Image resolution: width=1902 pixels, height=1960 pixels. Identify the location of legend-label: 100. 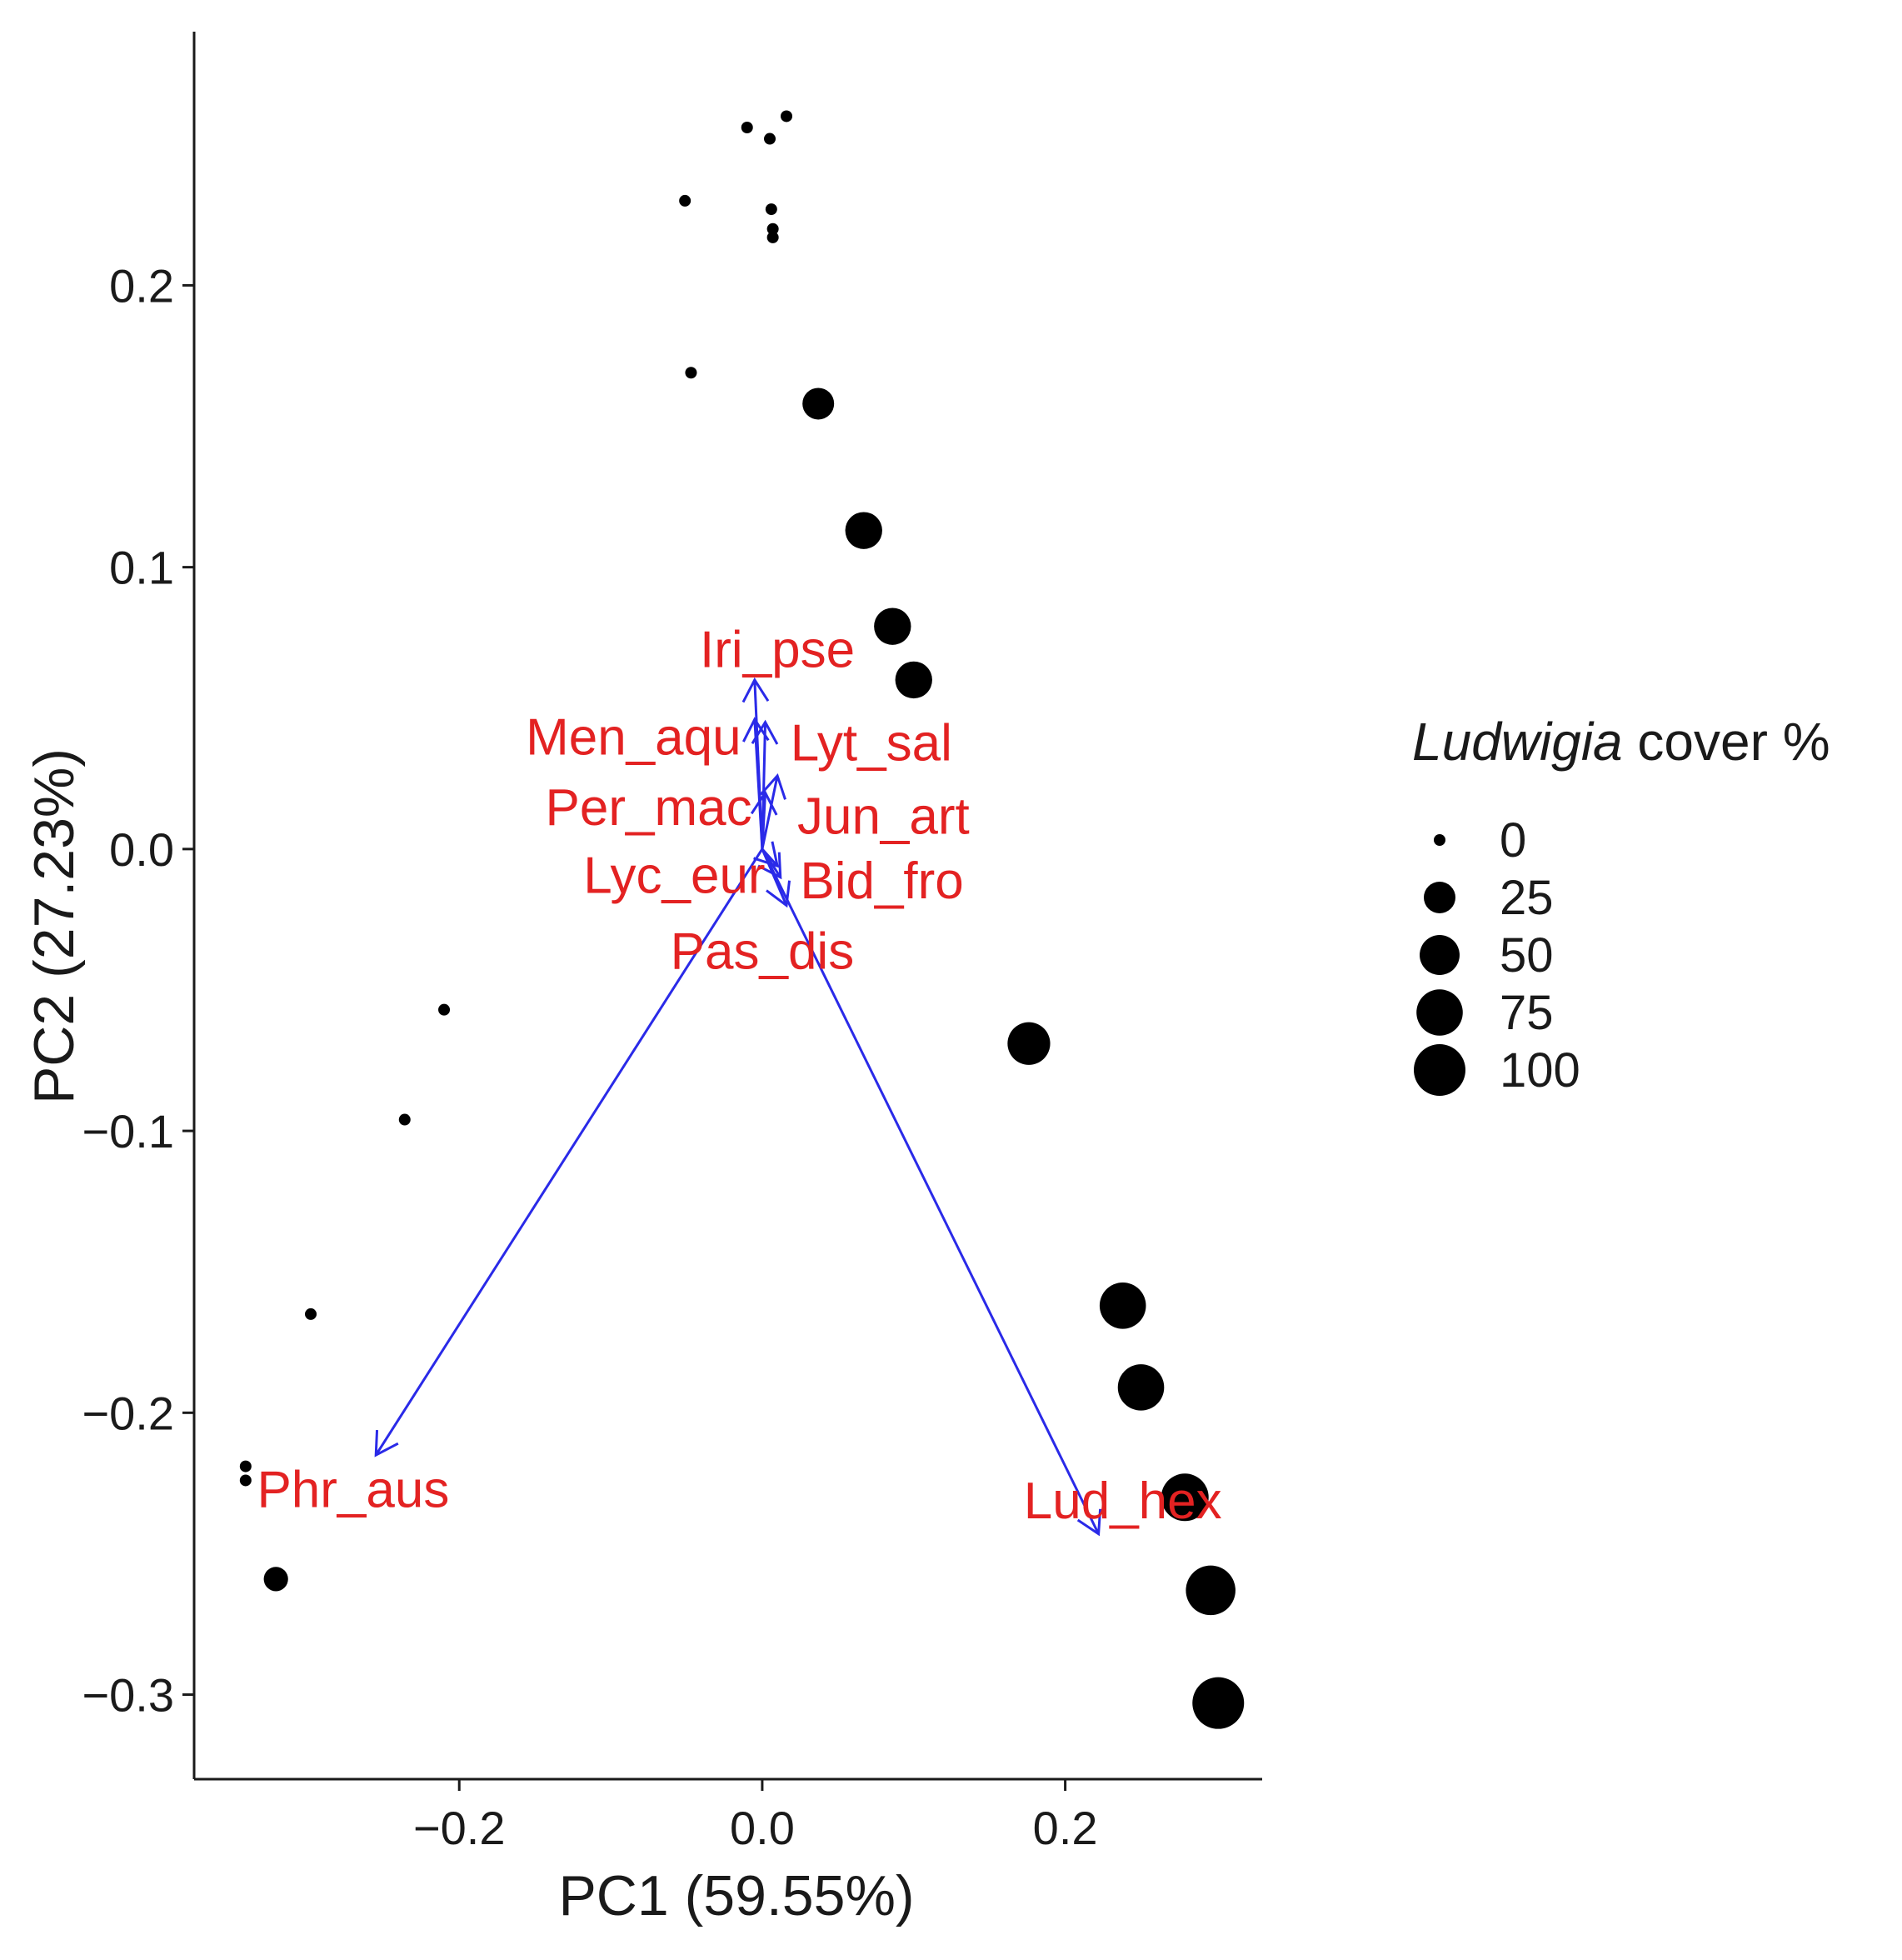
(1540, 1070).